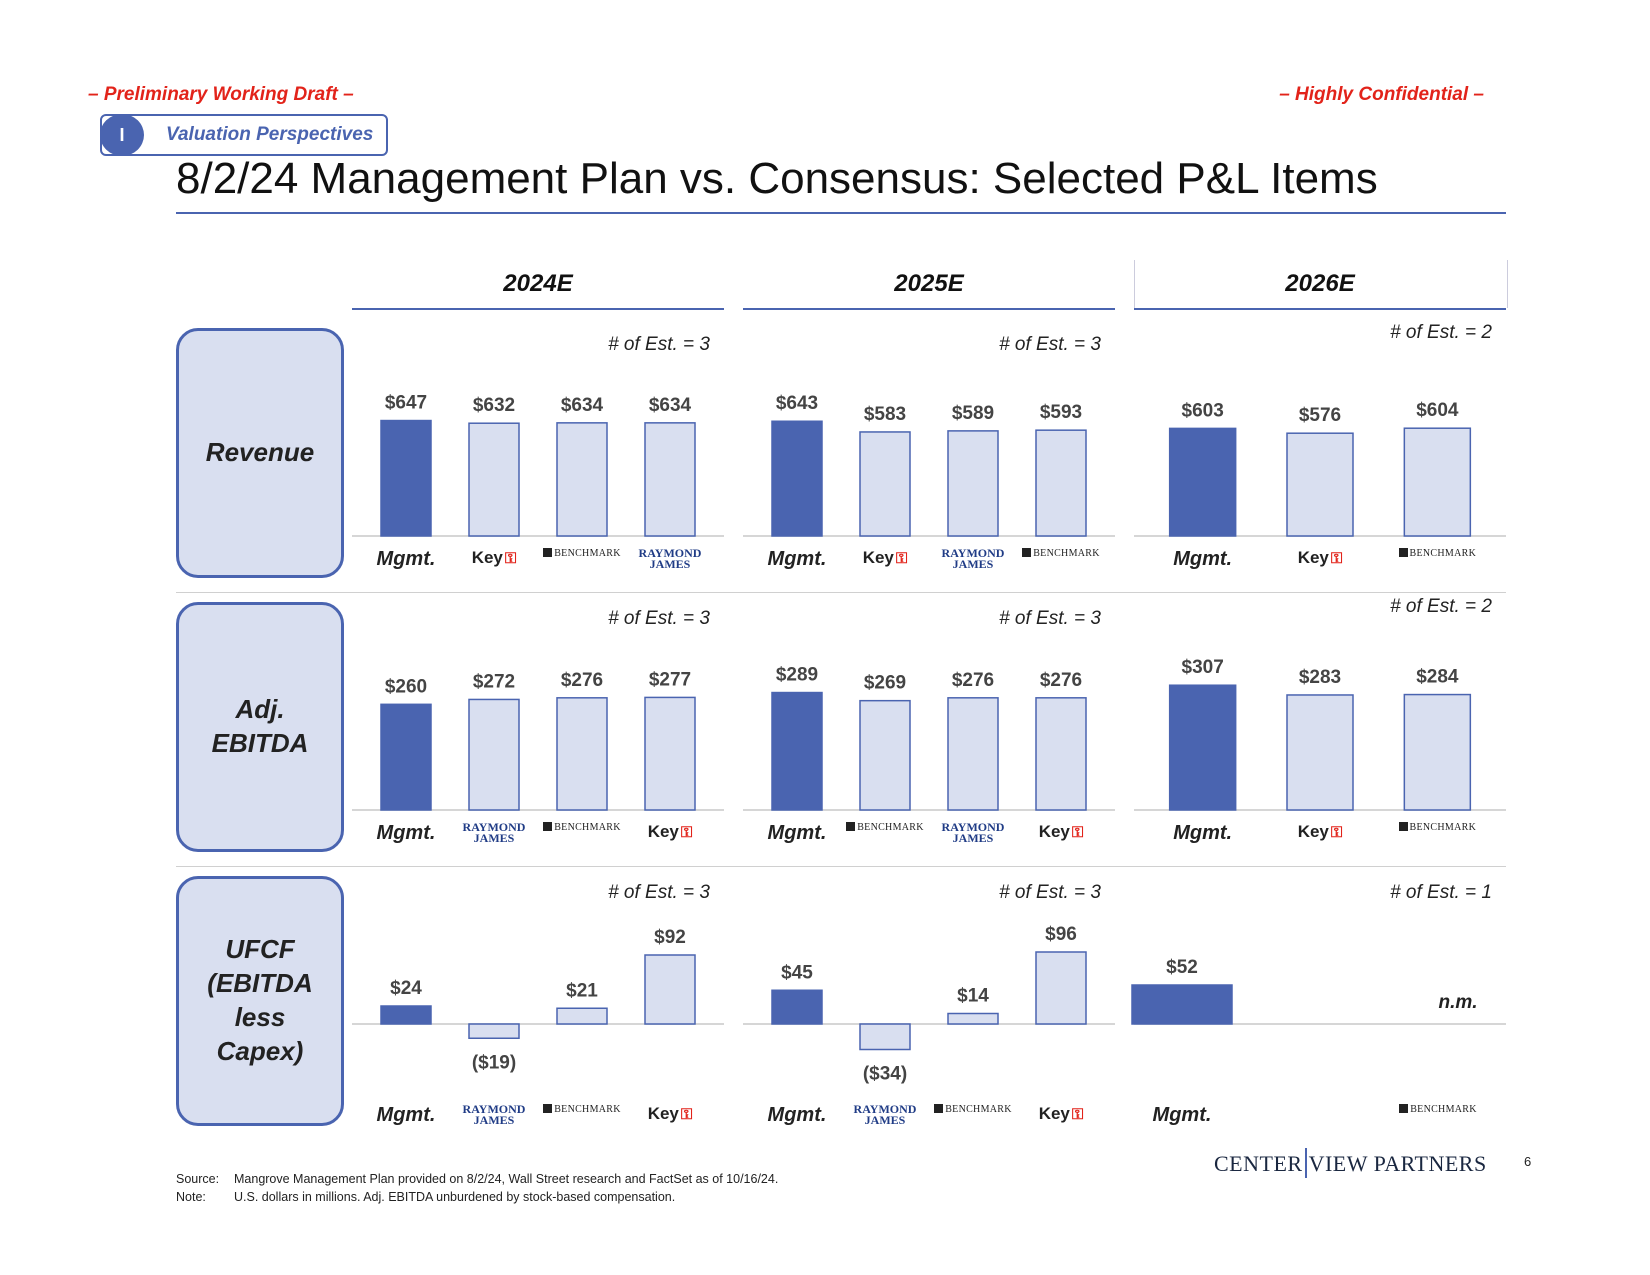 The width and height of the screenshot is (1650, 1275). What do you see at coordinates (1441, 332) in the screenshot?
I see `estimates-count: # of Est. = 2` at bounding box center [1441, 332].